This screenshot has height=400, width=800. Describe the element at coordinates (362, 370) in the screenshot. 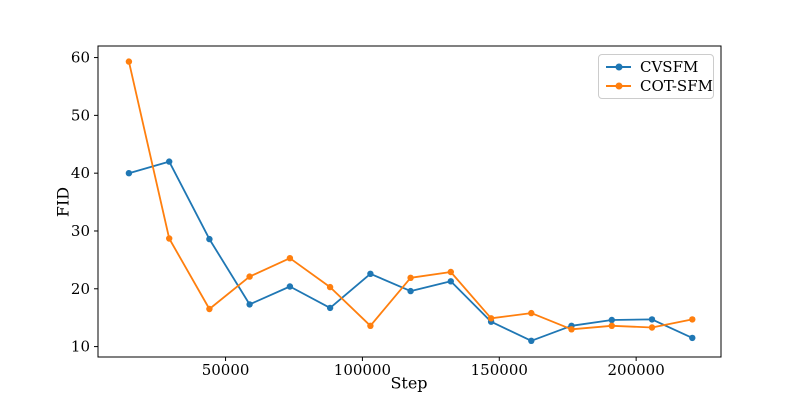

I see `x-tick-label: 100000` at that location.